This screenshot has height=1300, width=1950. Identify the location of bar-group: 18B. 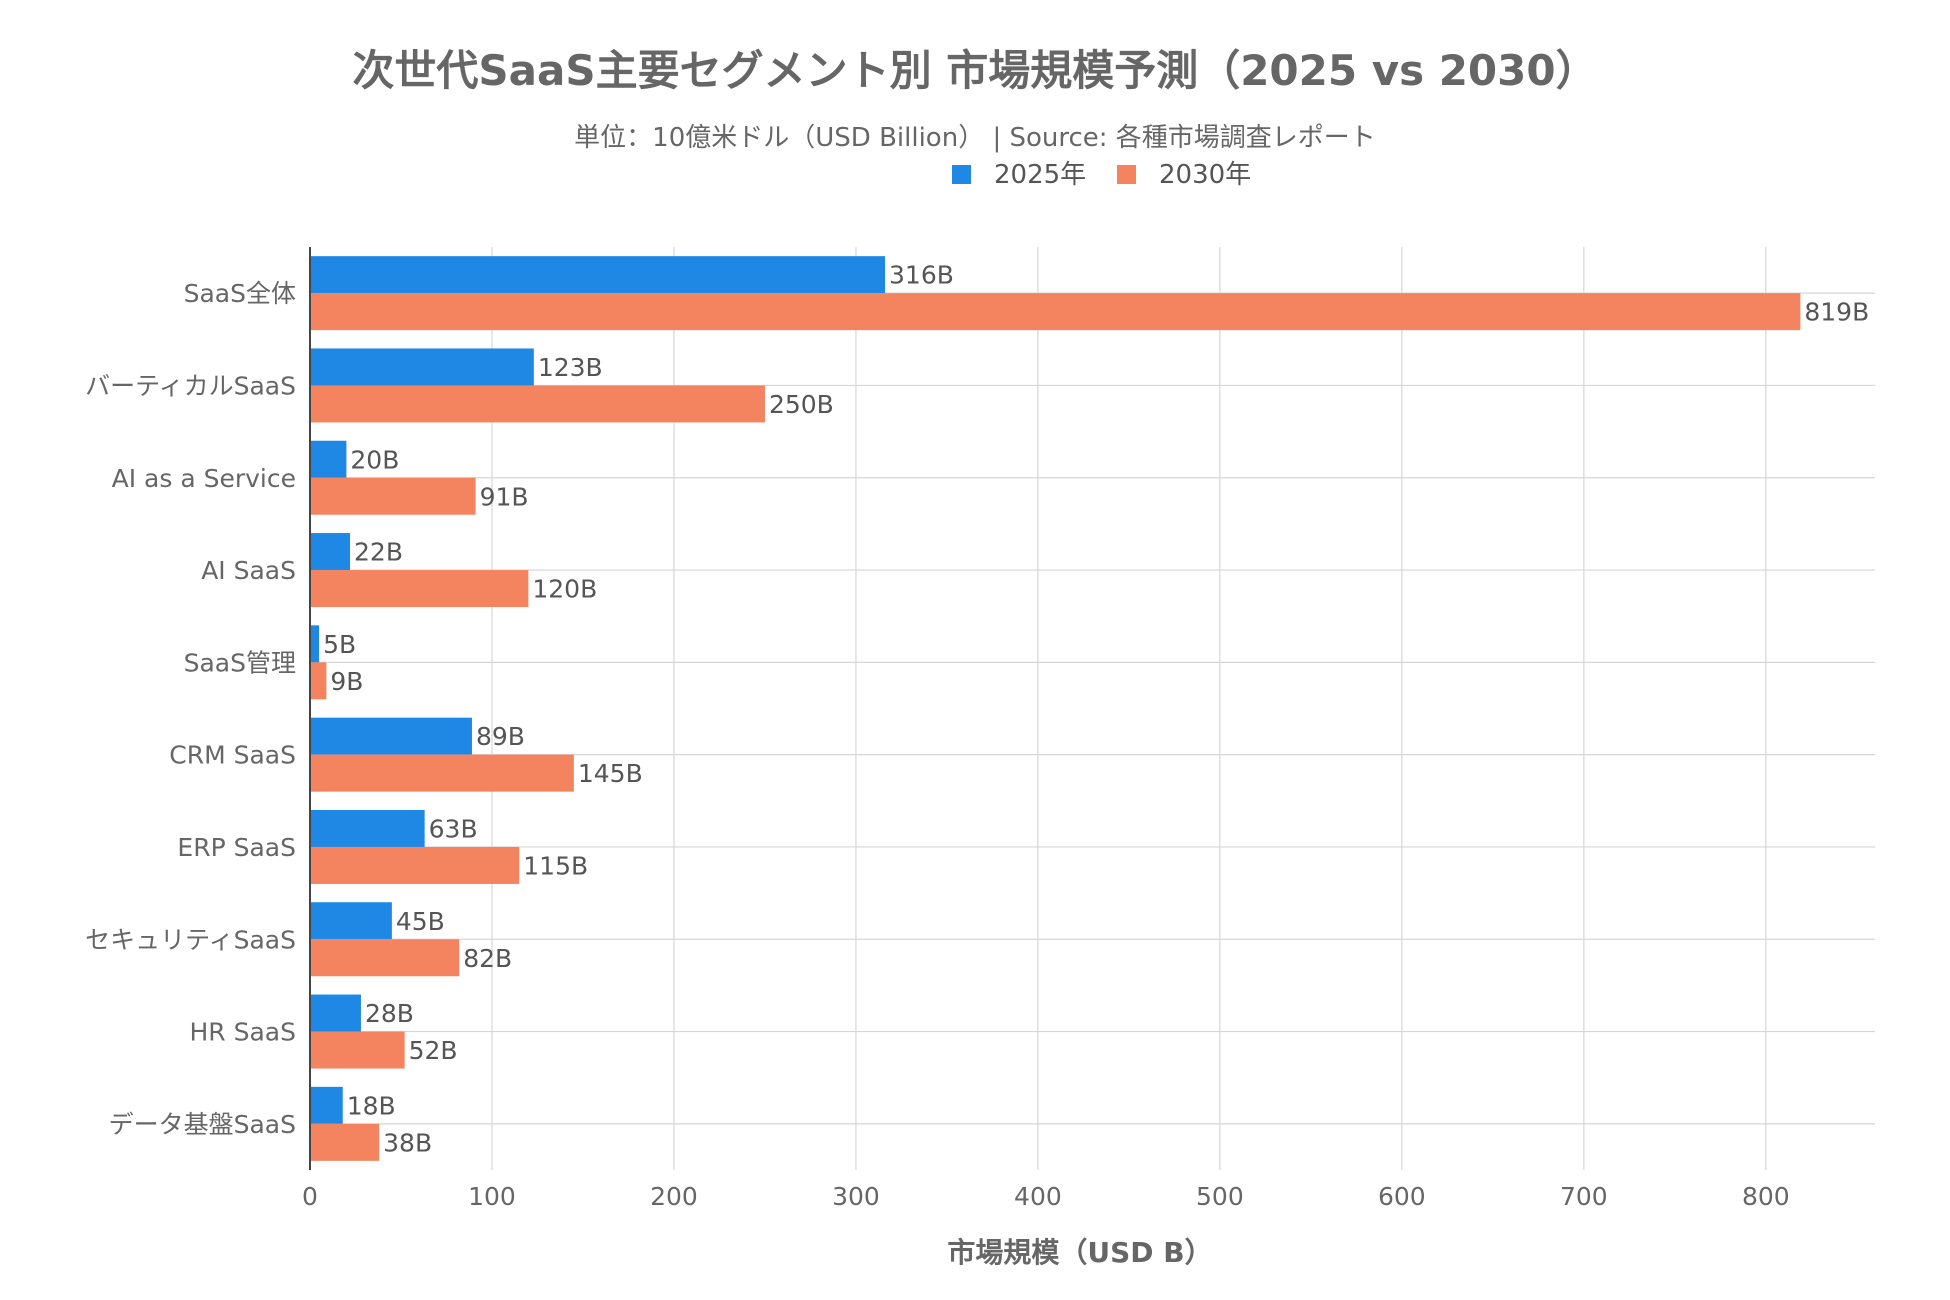
(353, 1105).